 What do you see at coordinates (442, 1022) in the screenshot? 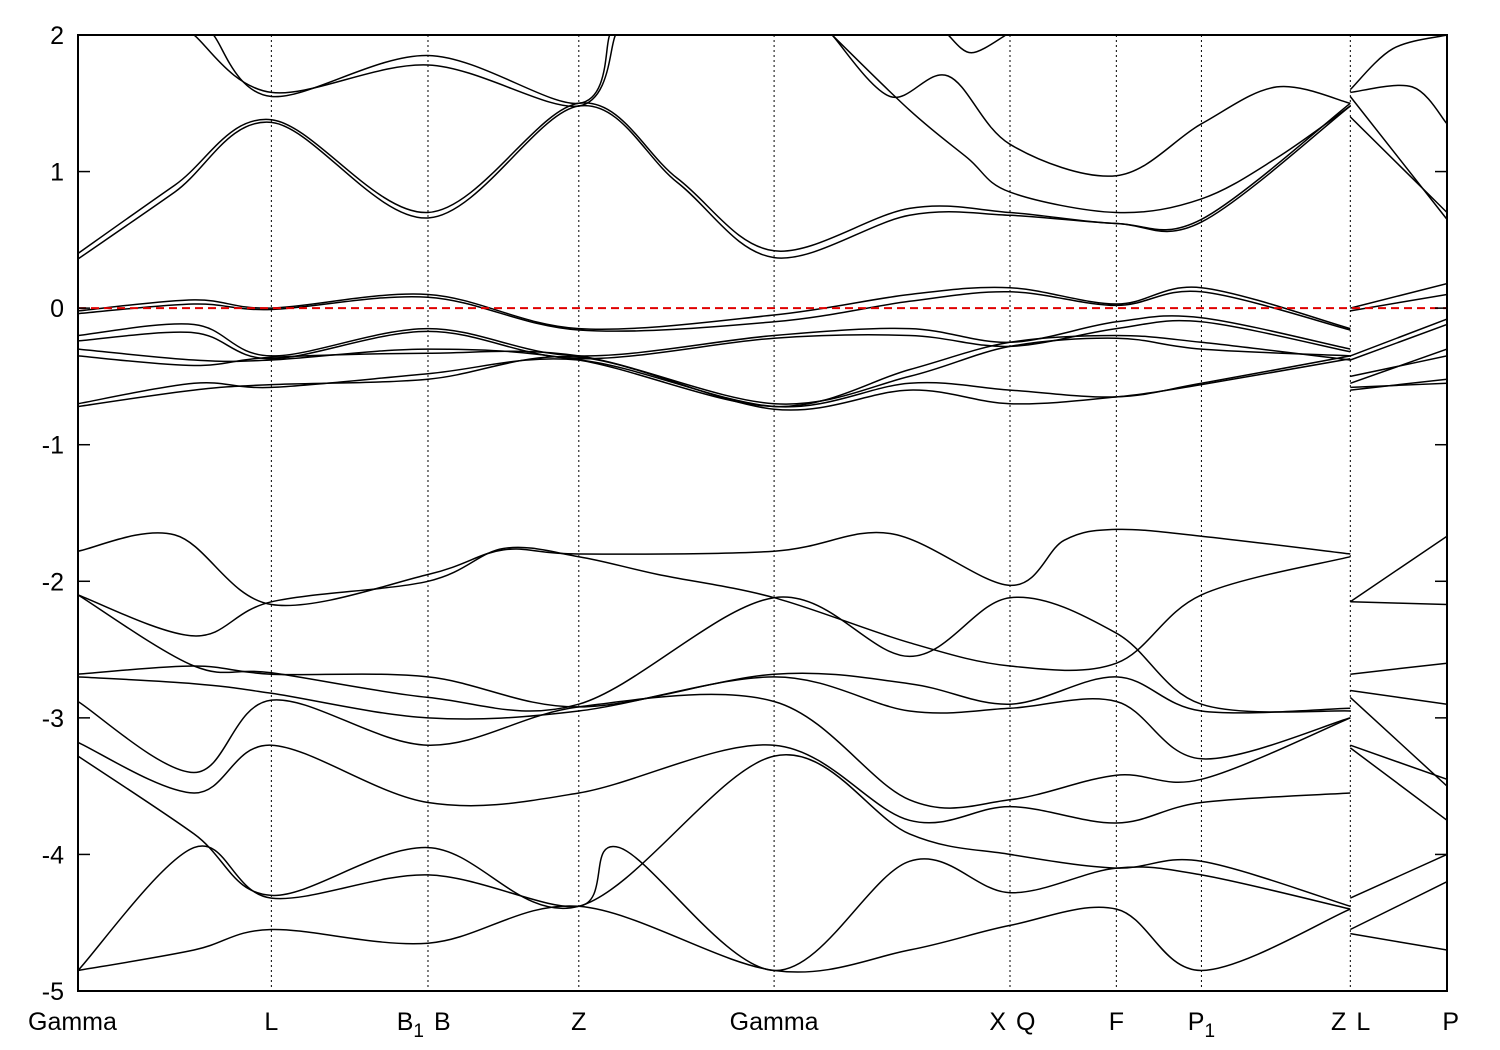
I see `kpoint-label: B` at bounding box center [442, 1022].